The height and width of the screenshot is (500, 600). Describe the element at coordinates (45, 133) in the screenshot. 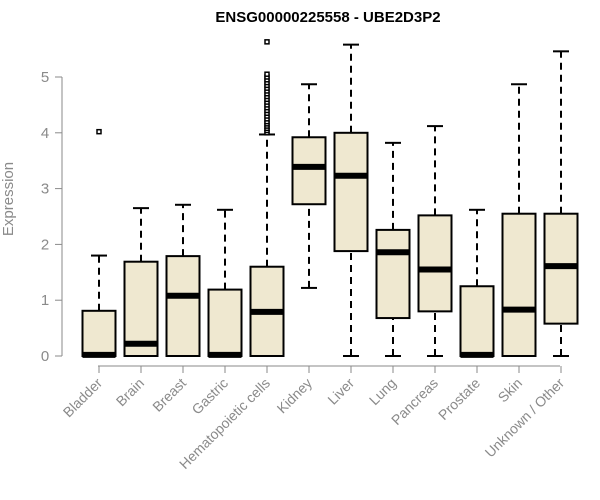

I see `y-tick-label: 4` at that location.